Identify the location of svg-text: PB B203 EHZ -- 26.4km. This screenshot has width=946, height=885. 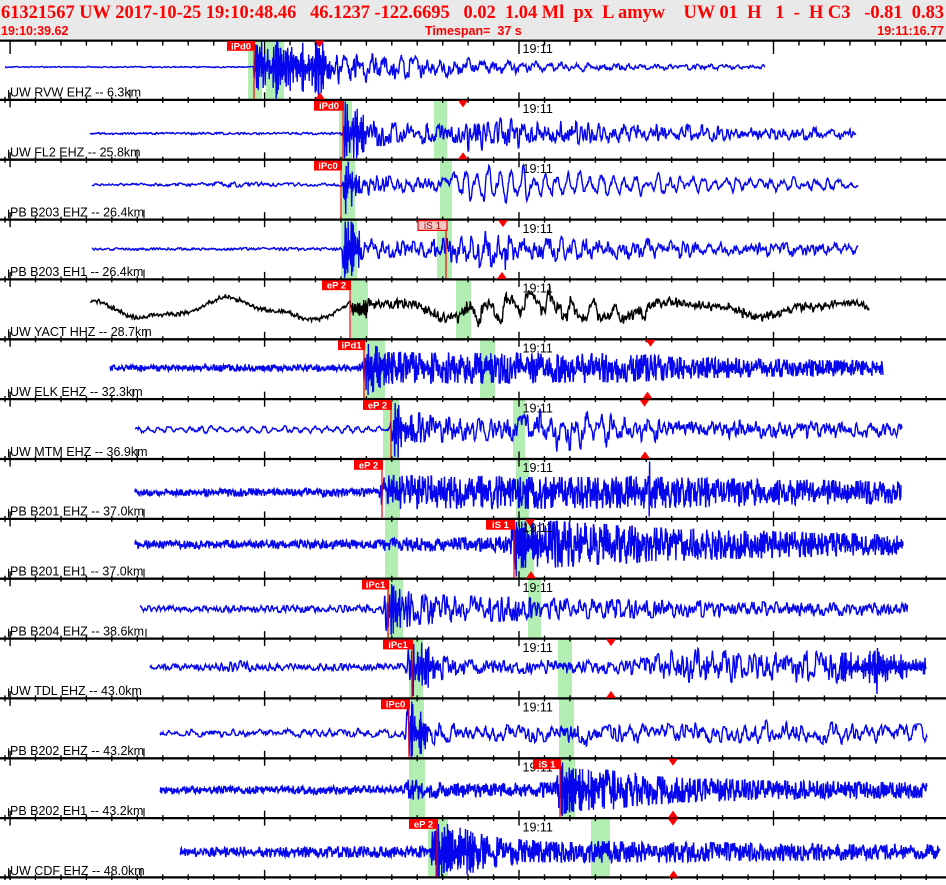
(77, 212).